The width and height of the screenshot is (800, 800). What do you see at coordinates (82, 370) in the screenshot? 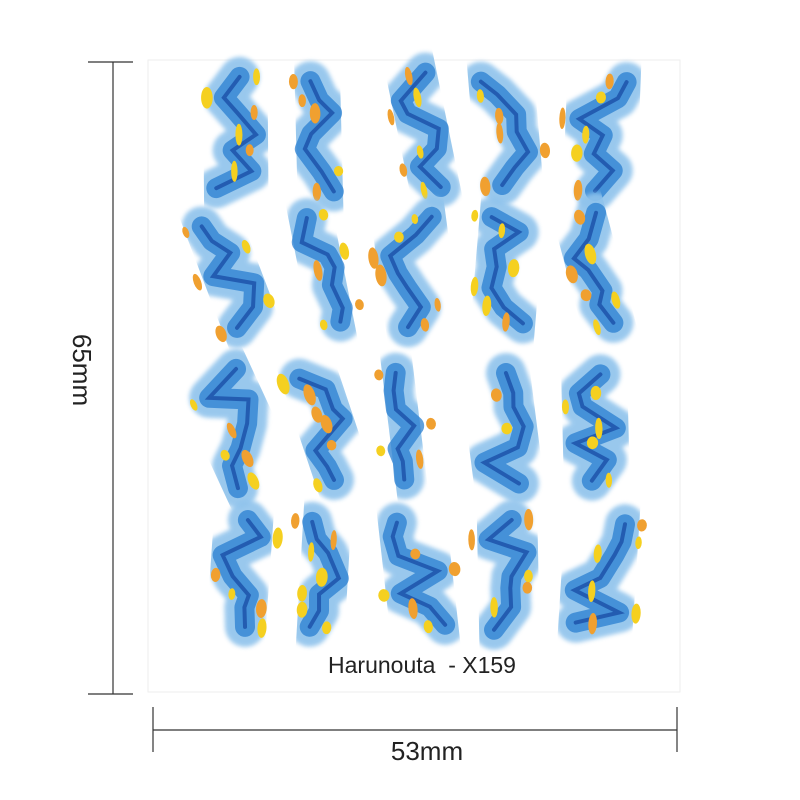
I see `height-label: 65mm` at bounding box center [82, 370].